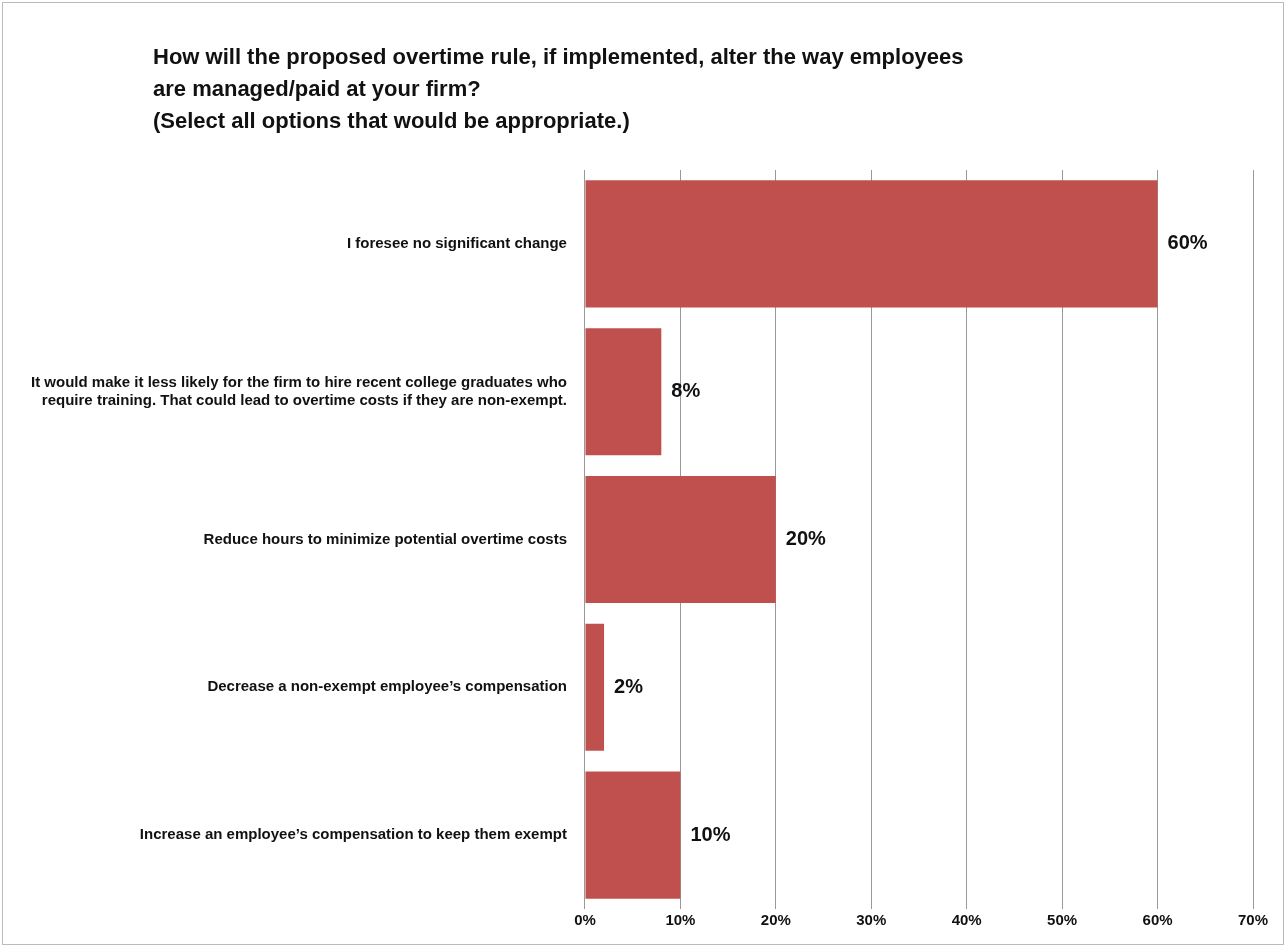  What do you see at coordinates (298, 390) in the screenshot?
I see `y-tick-label: It would make it less likely for the firm to hire recent college graduates who require training. That could lead to overtime costs if they are non-exempt.` at bounding box center [298, 390].